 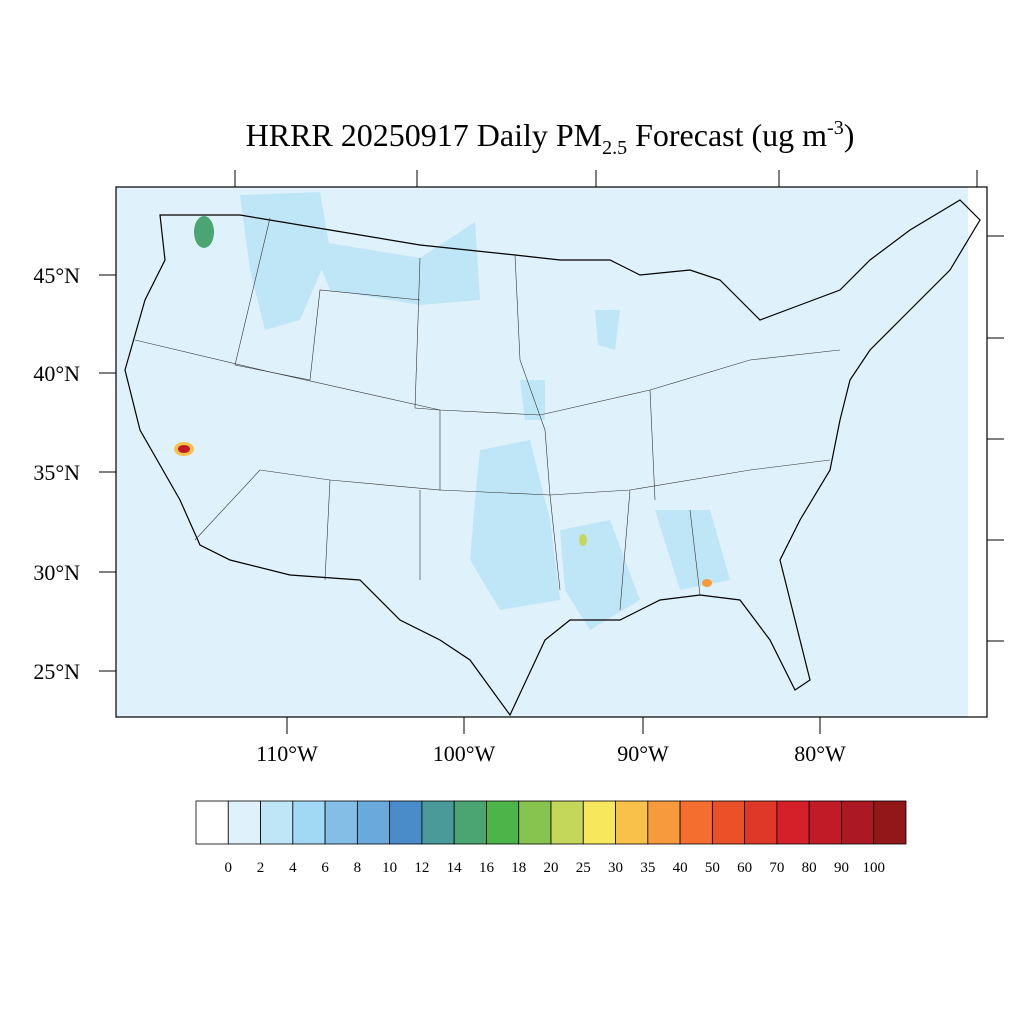 What do you see at coordinates (56, 572) in the screenshot?
I see `lat-label: 30°N` at bounding box center [56, 572].